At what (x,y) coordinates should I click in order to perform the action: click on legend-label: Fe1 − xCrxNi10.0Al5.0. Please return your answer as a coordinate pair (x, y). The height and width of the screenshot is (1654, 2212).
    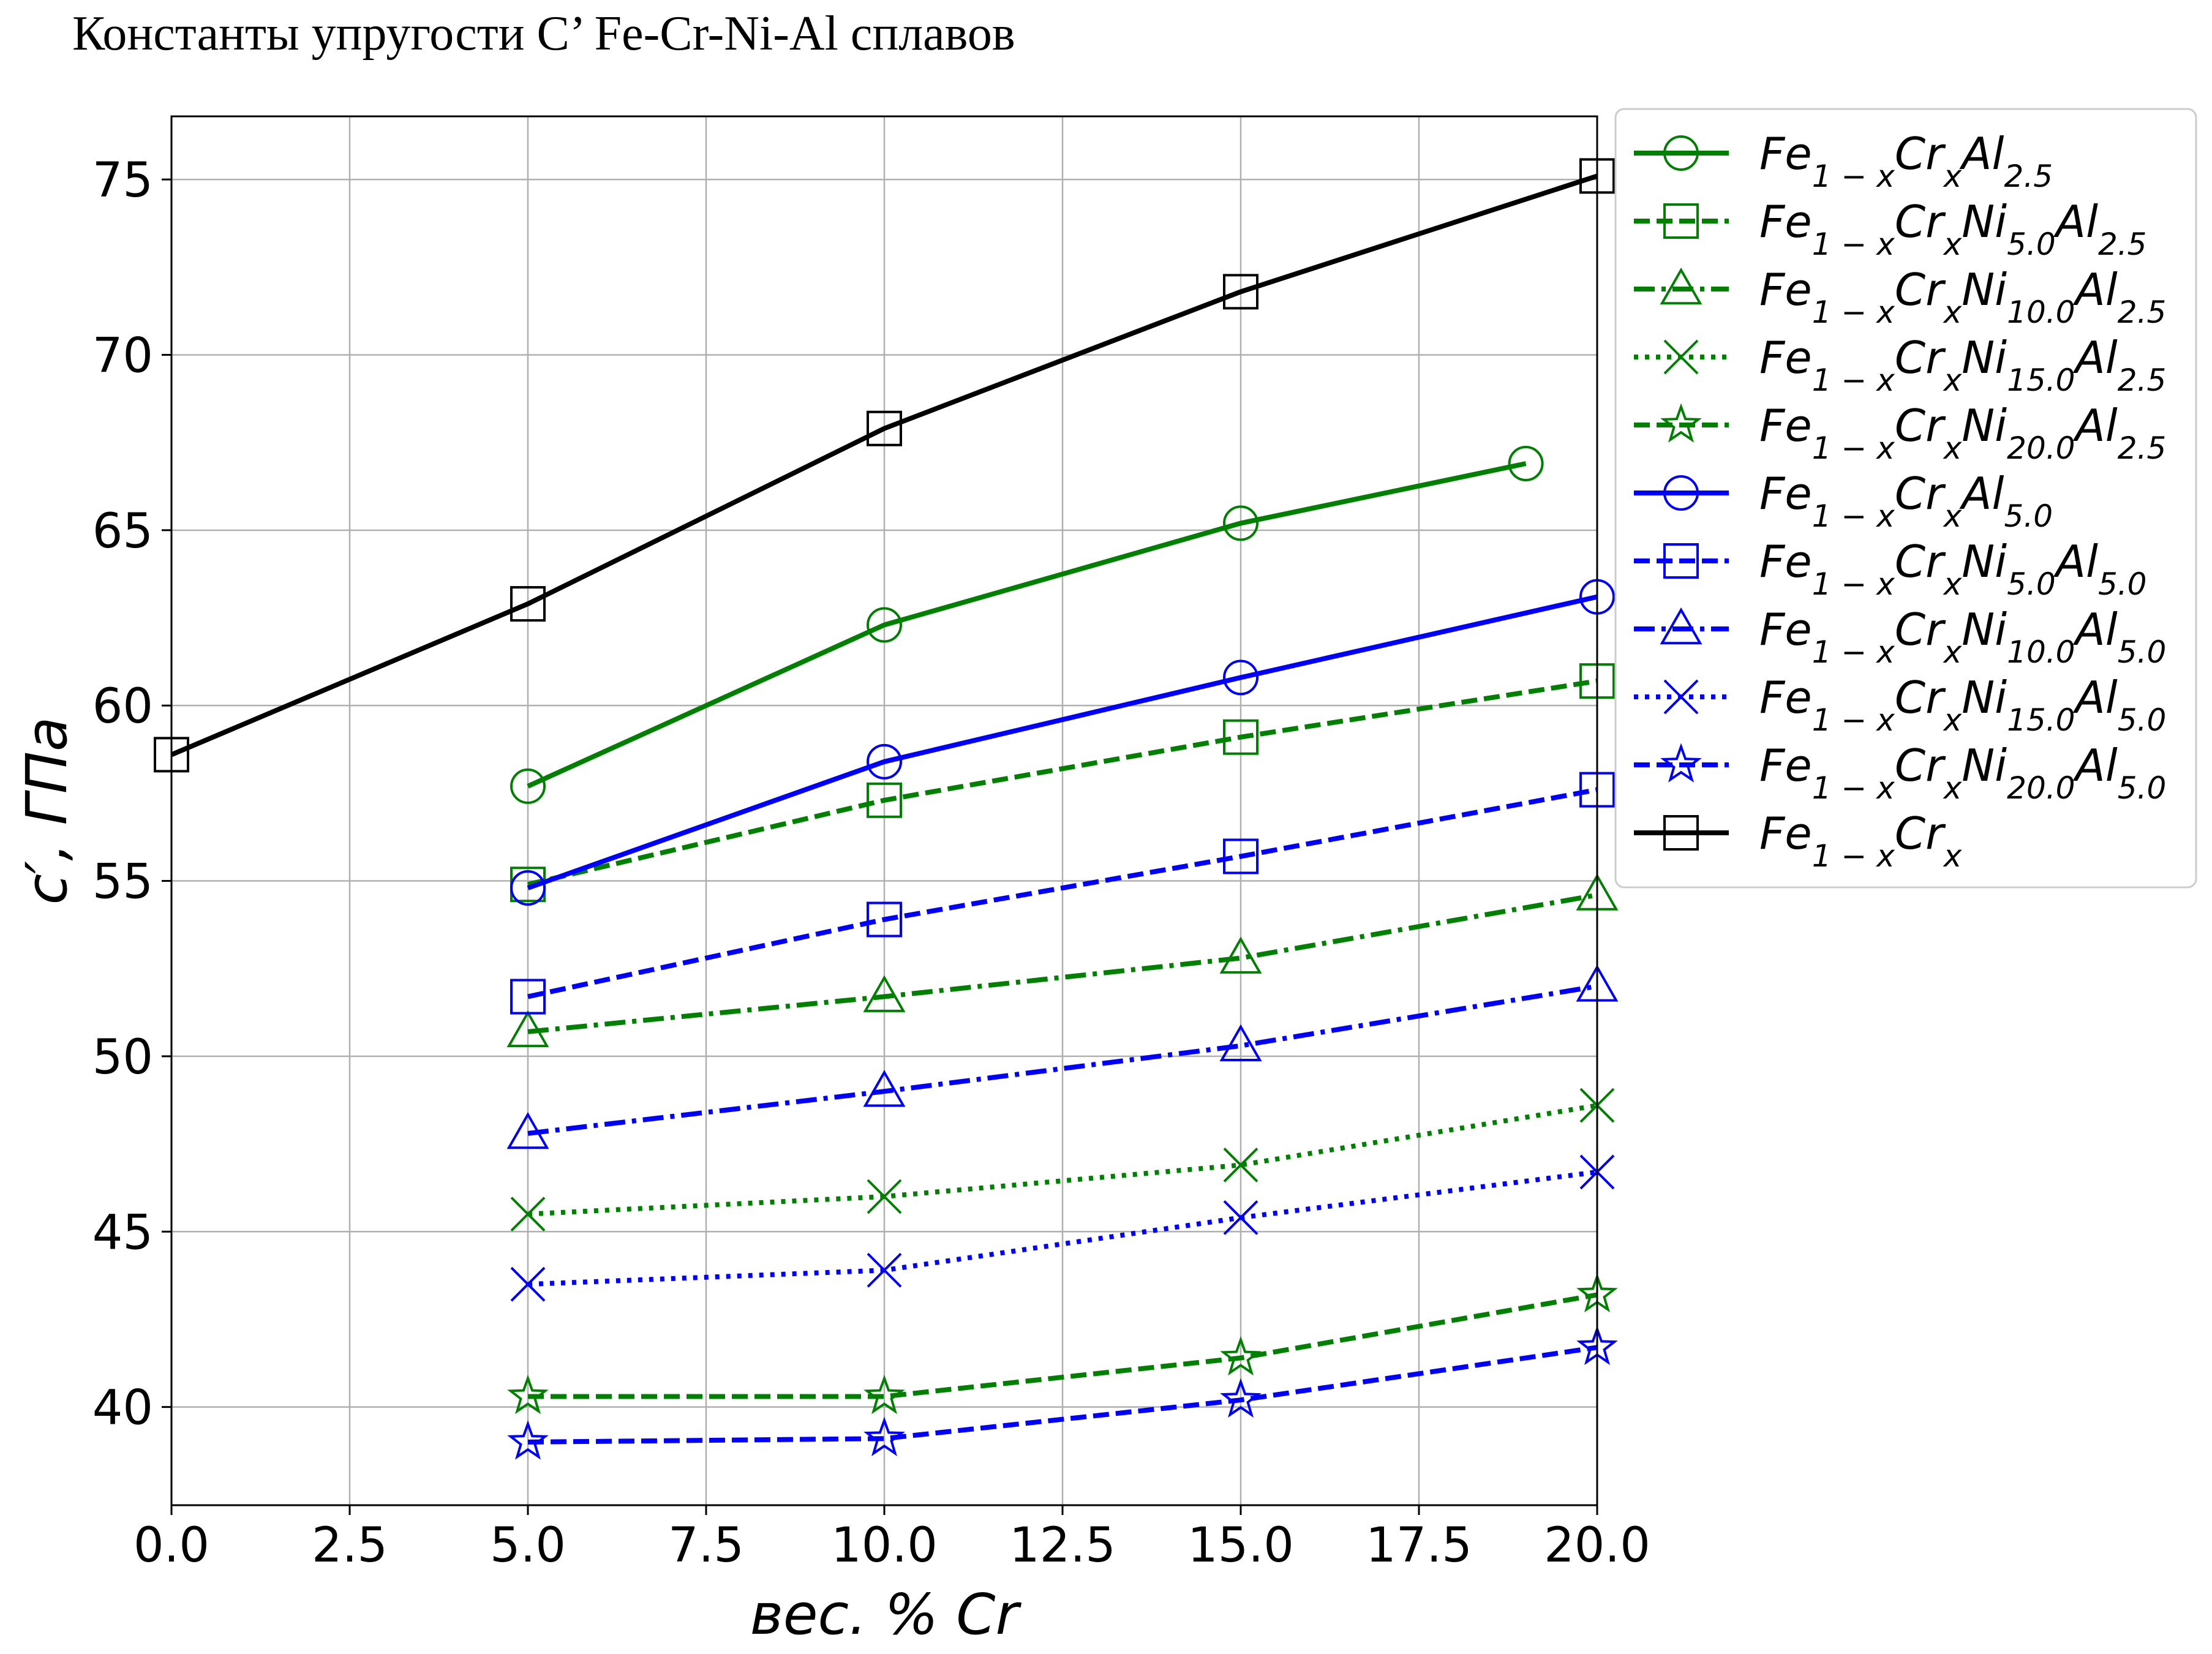
    Looking at the image, I should click on (1962, 637).